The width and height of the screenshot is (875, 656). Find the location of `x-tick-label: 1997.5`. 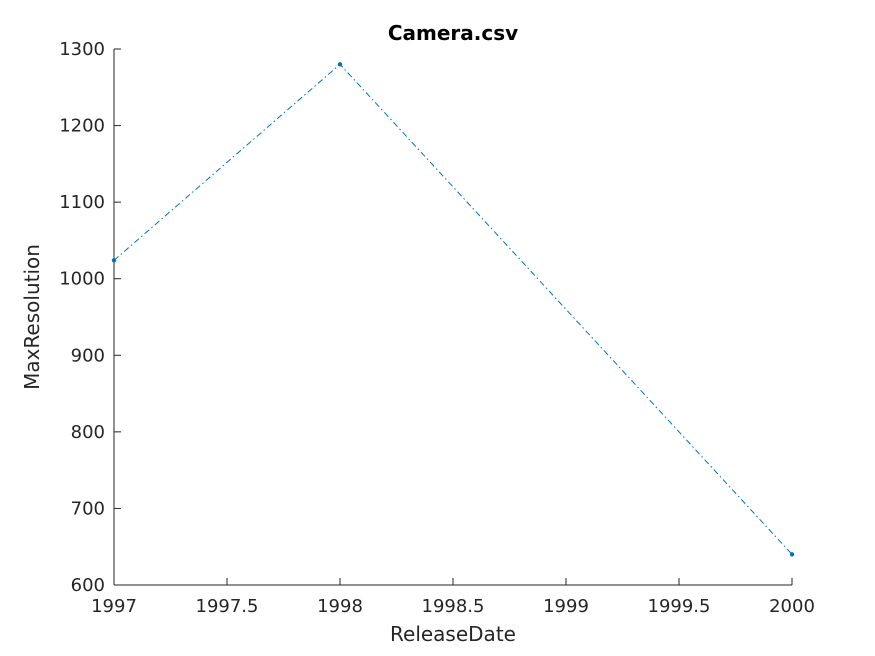

x-tick-label: 1997.5 is located at coordinates (227, 606).